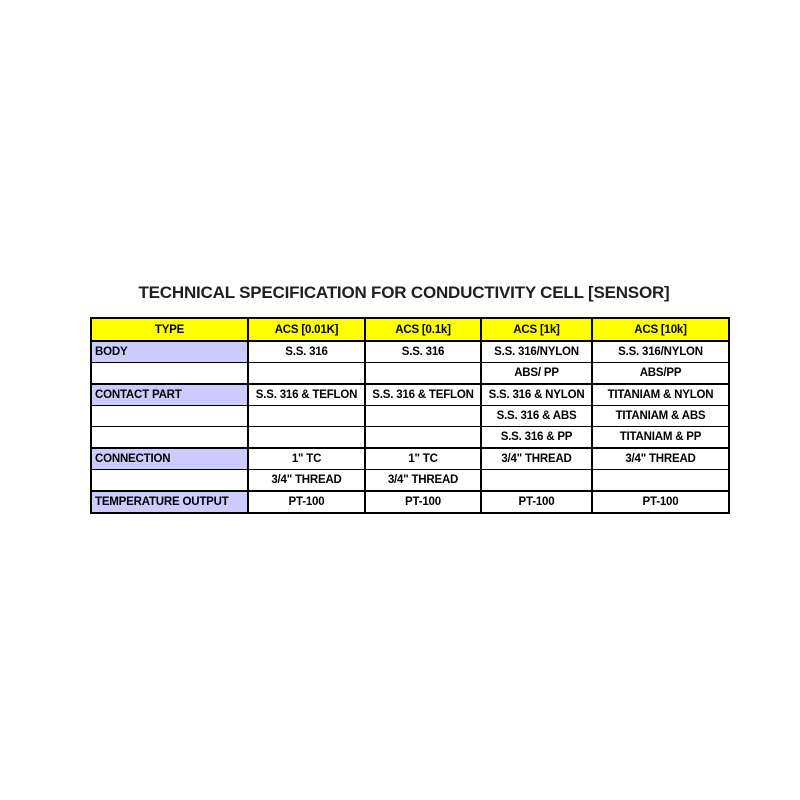  I want to click on table-row-connection-2: 3/4" THREAD 3/4" THREAD, so click(410, 480).